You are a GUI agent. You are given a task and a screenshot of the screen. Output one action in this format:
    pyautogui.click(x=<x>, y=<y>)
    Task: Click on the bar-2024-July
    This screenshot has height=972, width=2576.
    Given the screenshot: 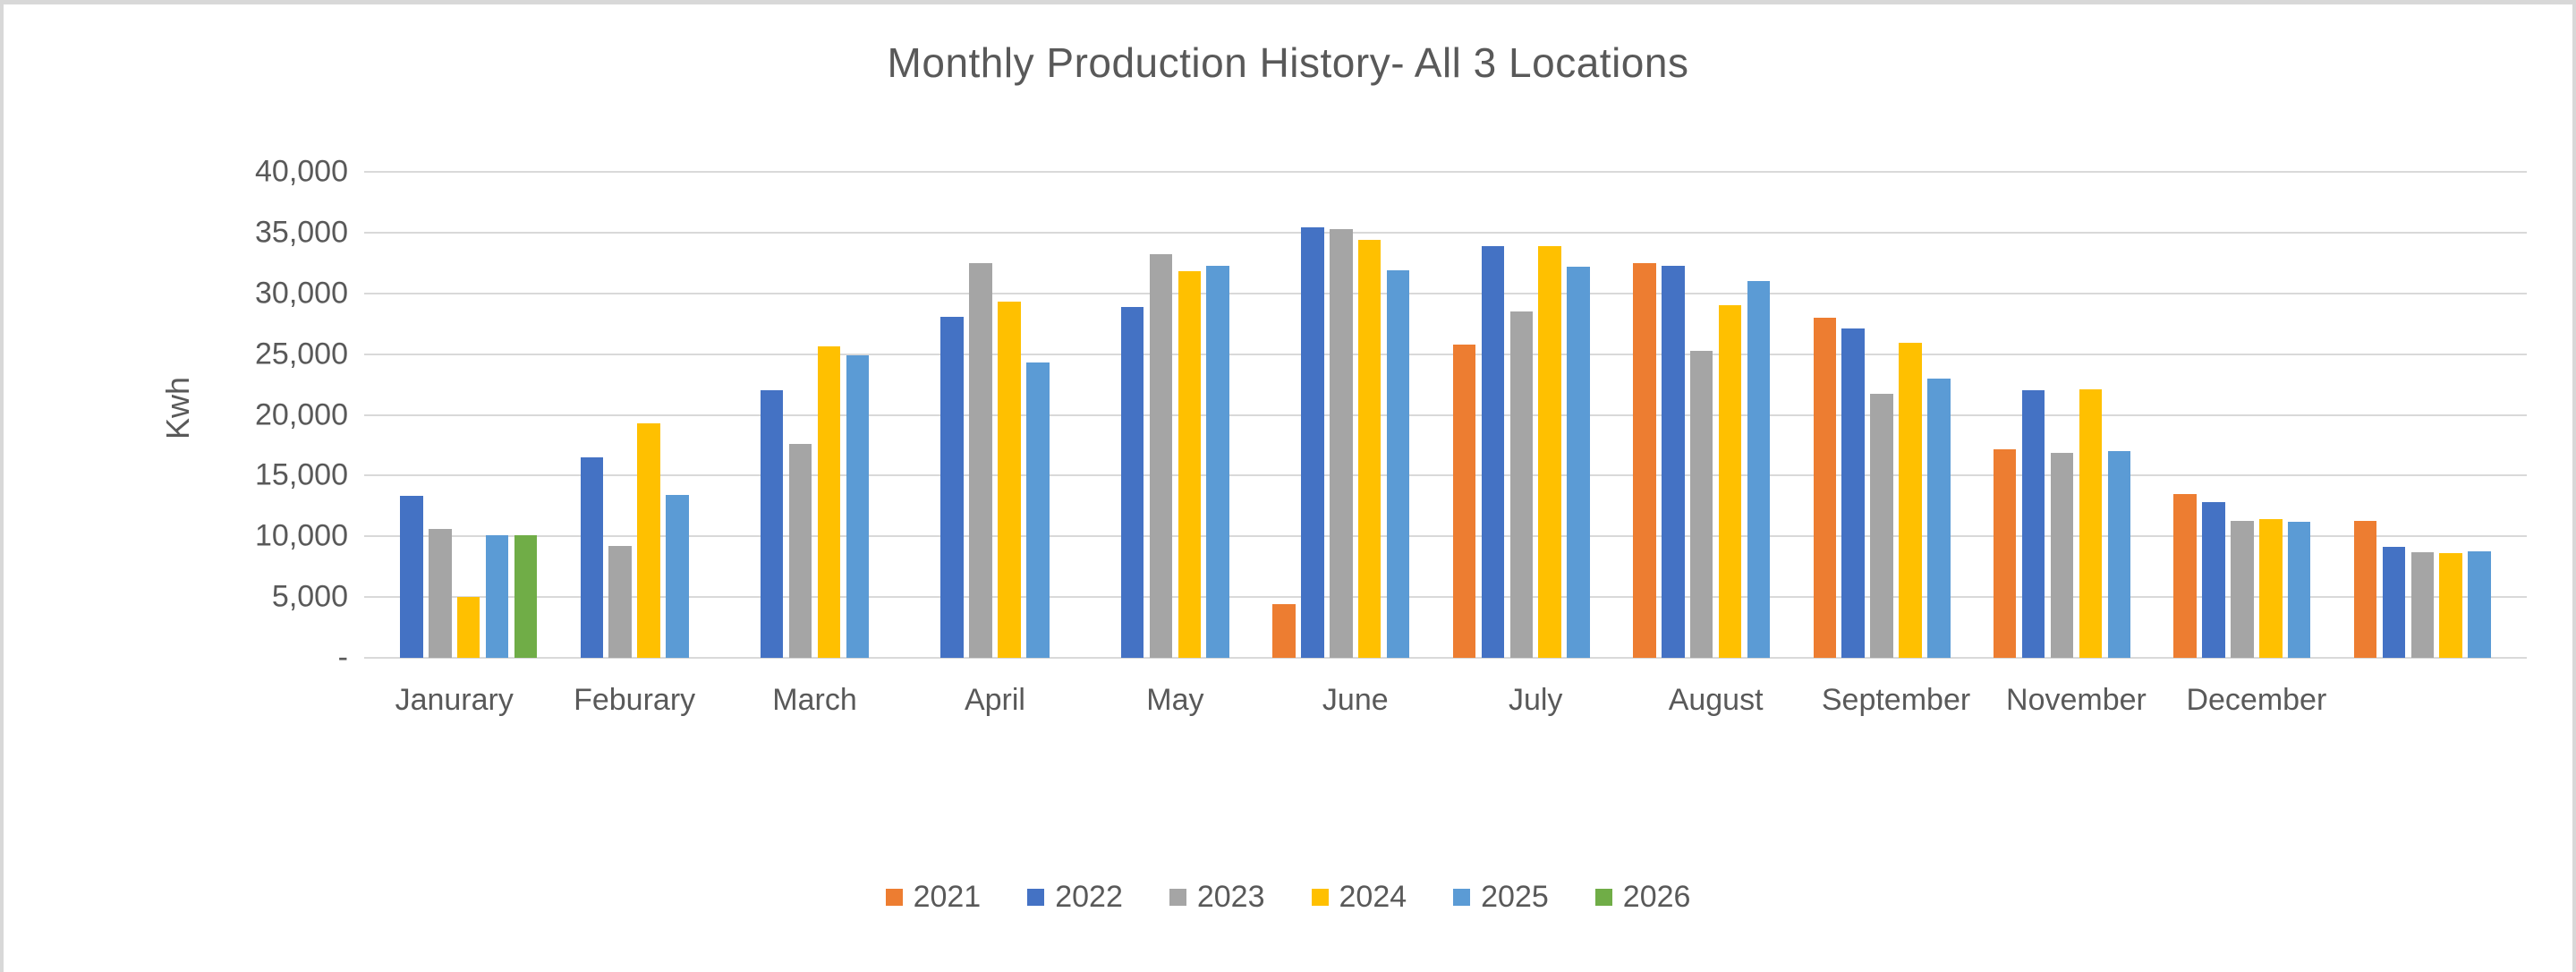 What is the action you would take?
    pyautogui.click(x=1549, y=452)
    